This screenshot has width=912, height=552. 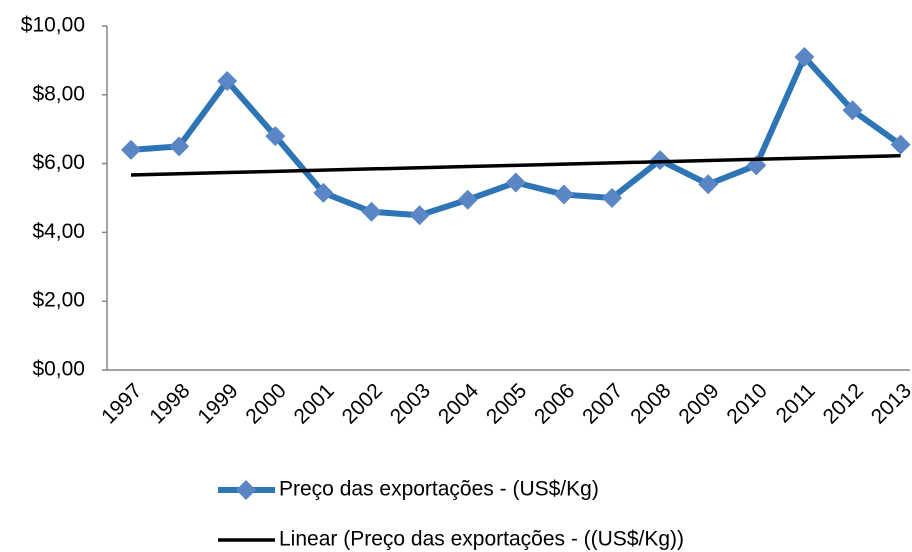 I want to click on x-tick-label: 2012, so click(x=843, y=403).